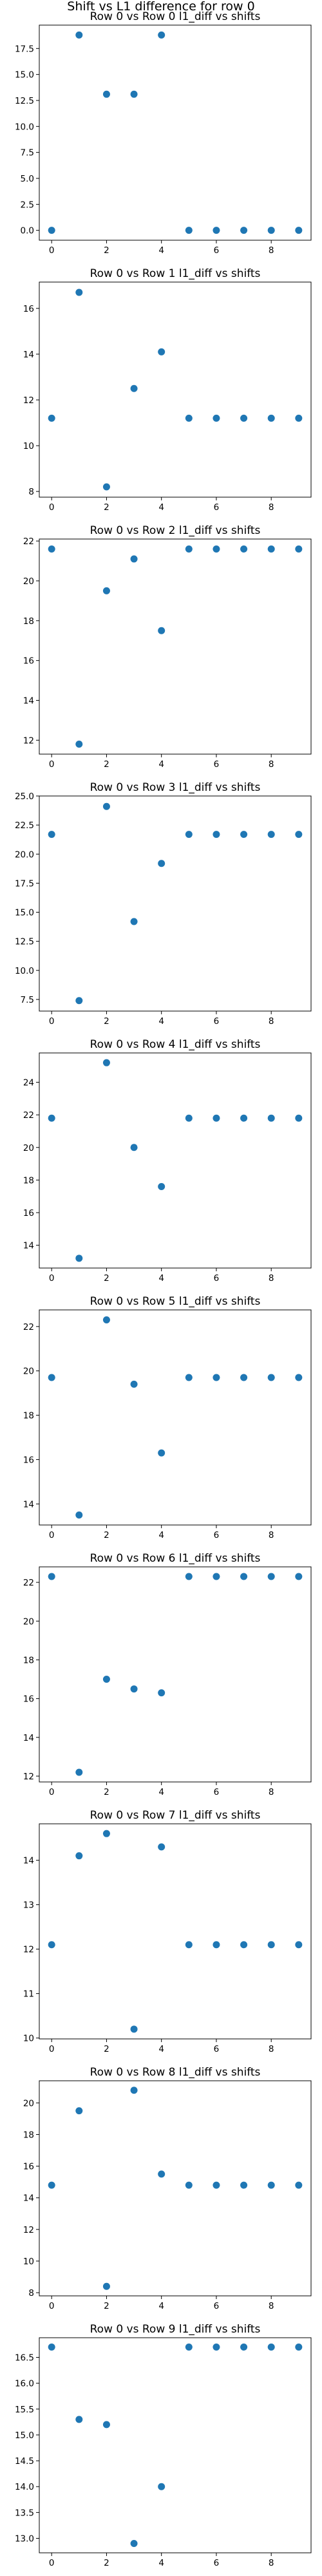 The height and width of the screenshot is (2576, 322). What do you see at coordinates (24, 2539) in the screenshot?
I see `y-tick-label: 13.0` at bounding box center [24, 2539].